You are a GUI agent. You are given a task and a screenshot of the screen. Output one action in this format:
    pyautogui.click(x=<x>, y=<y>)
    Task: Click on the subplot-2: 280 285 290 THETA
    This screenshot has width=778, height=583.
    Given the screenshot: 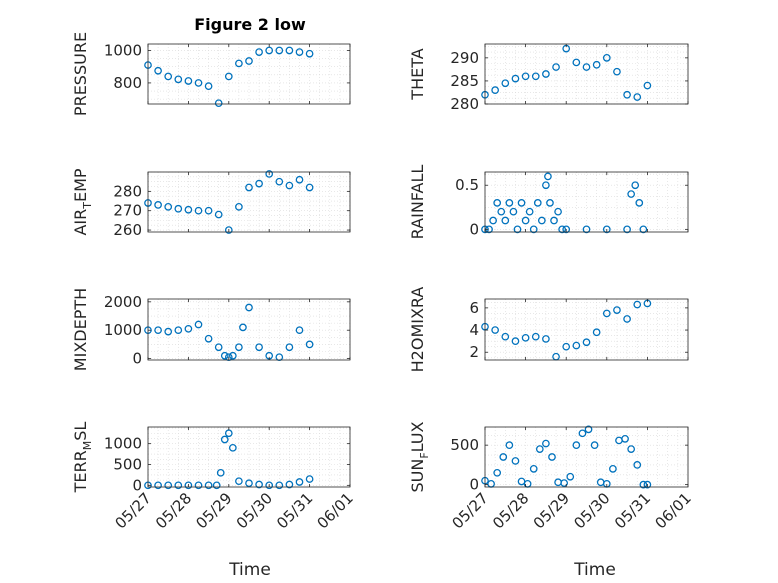 What is the action you would take?
    pyautogui.click(x=548, y=78)
    